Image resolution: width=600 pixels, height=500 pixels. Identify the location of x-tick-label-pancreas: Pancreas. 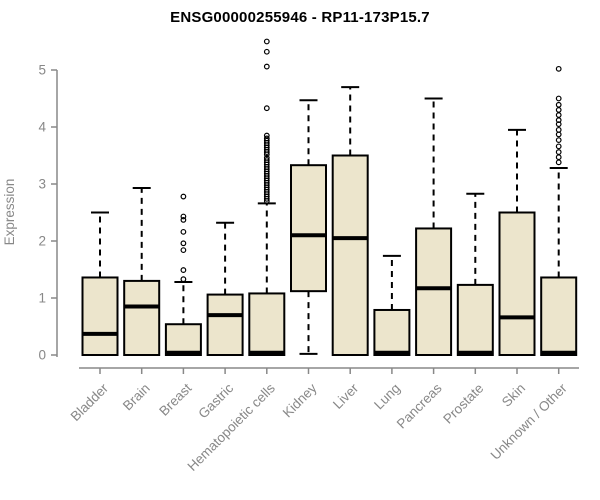
(419, 405).